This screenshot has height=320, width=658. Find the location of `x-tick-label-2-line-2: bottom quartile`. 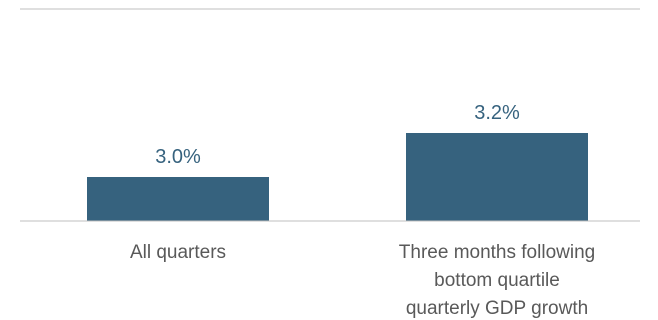

x-tick-label-2-line-2: bottom quartile is located at coordinates (497, 280).